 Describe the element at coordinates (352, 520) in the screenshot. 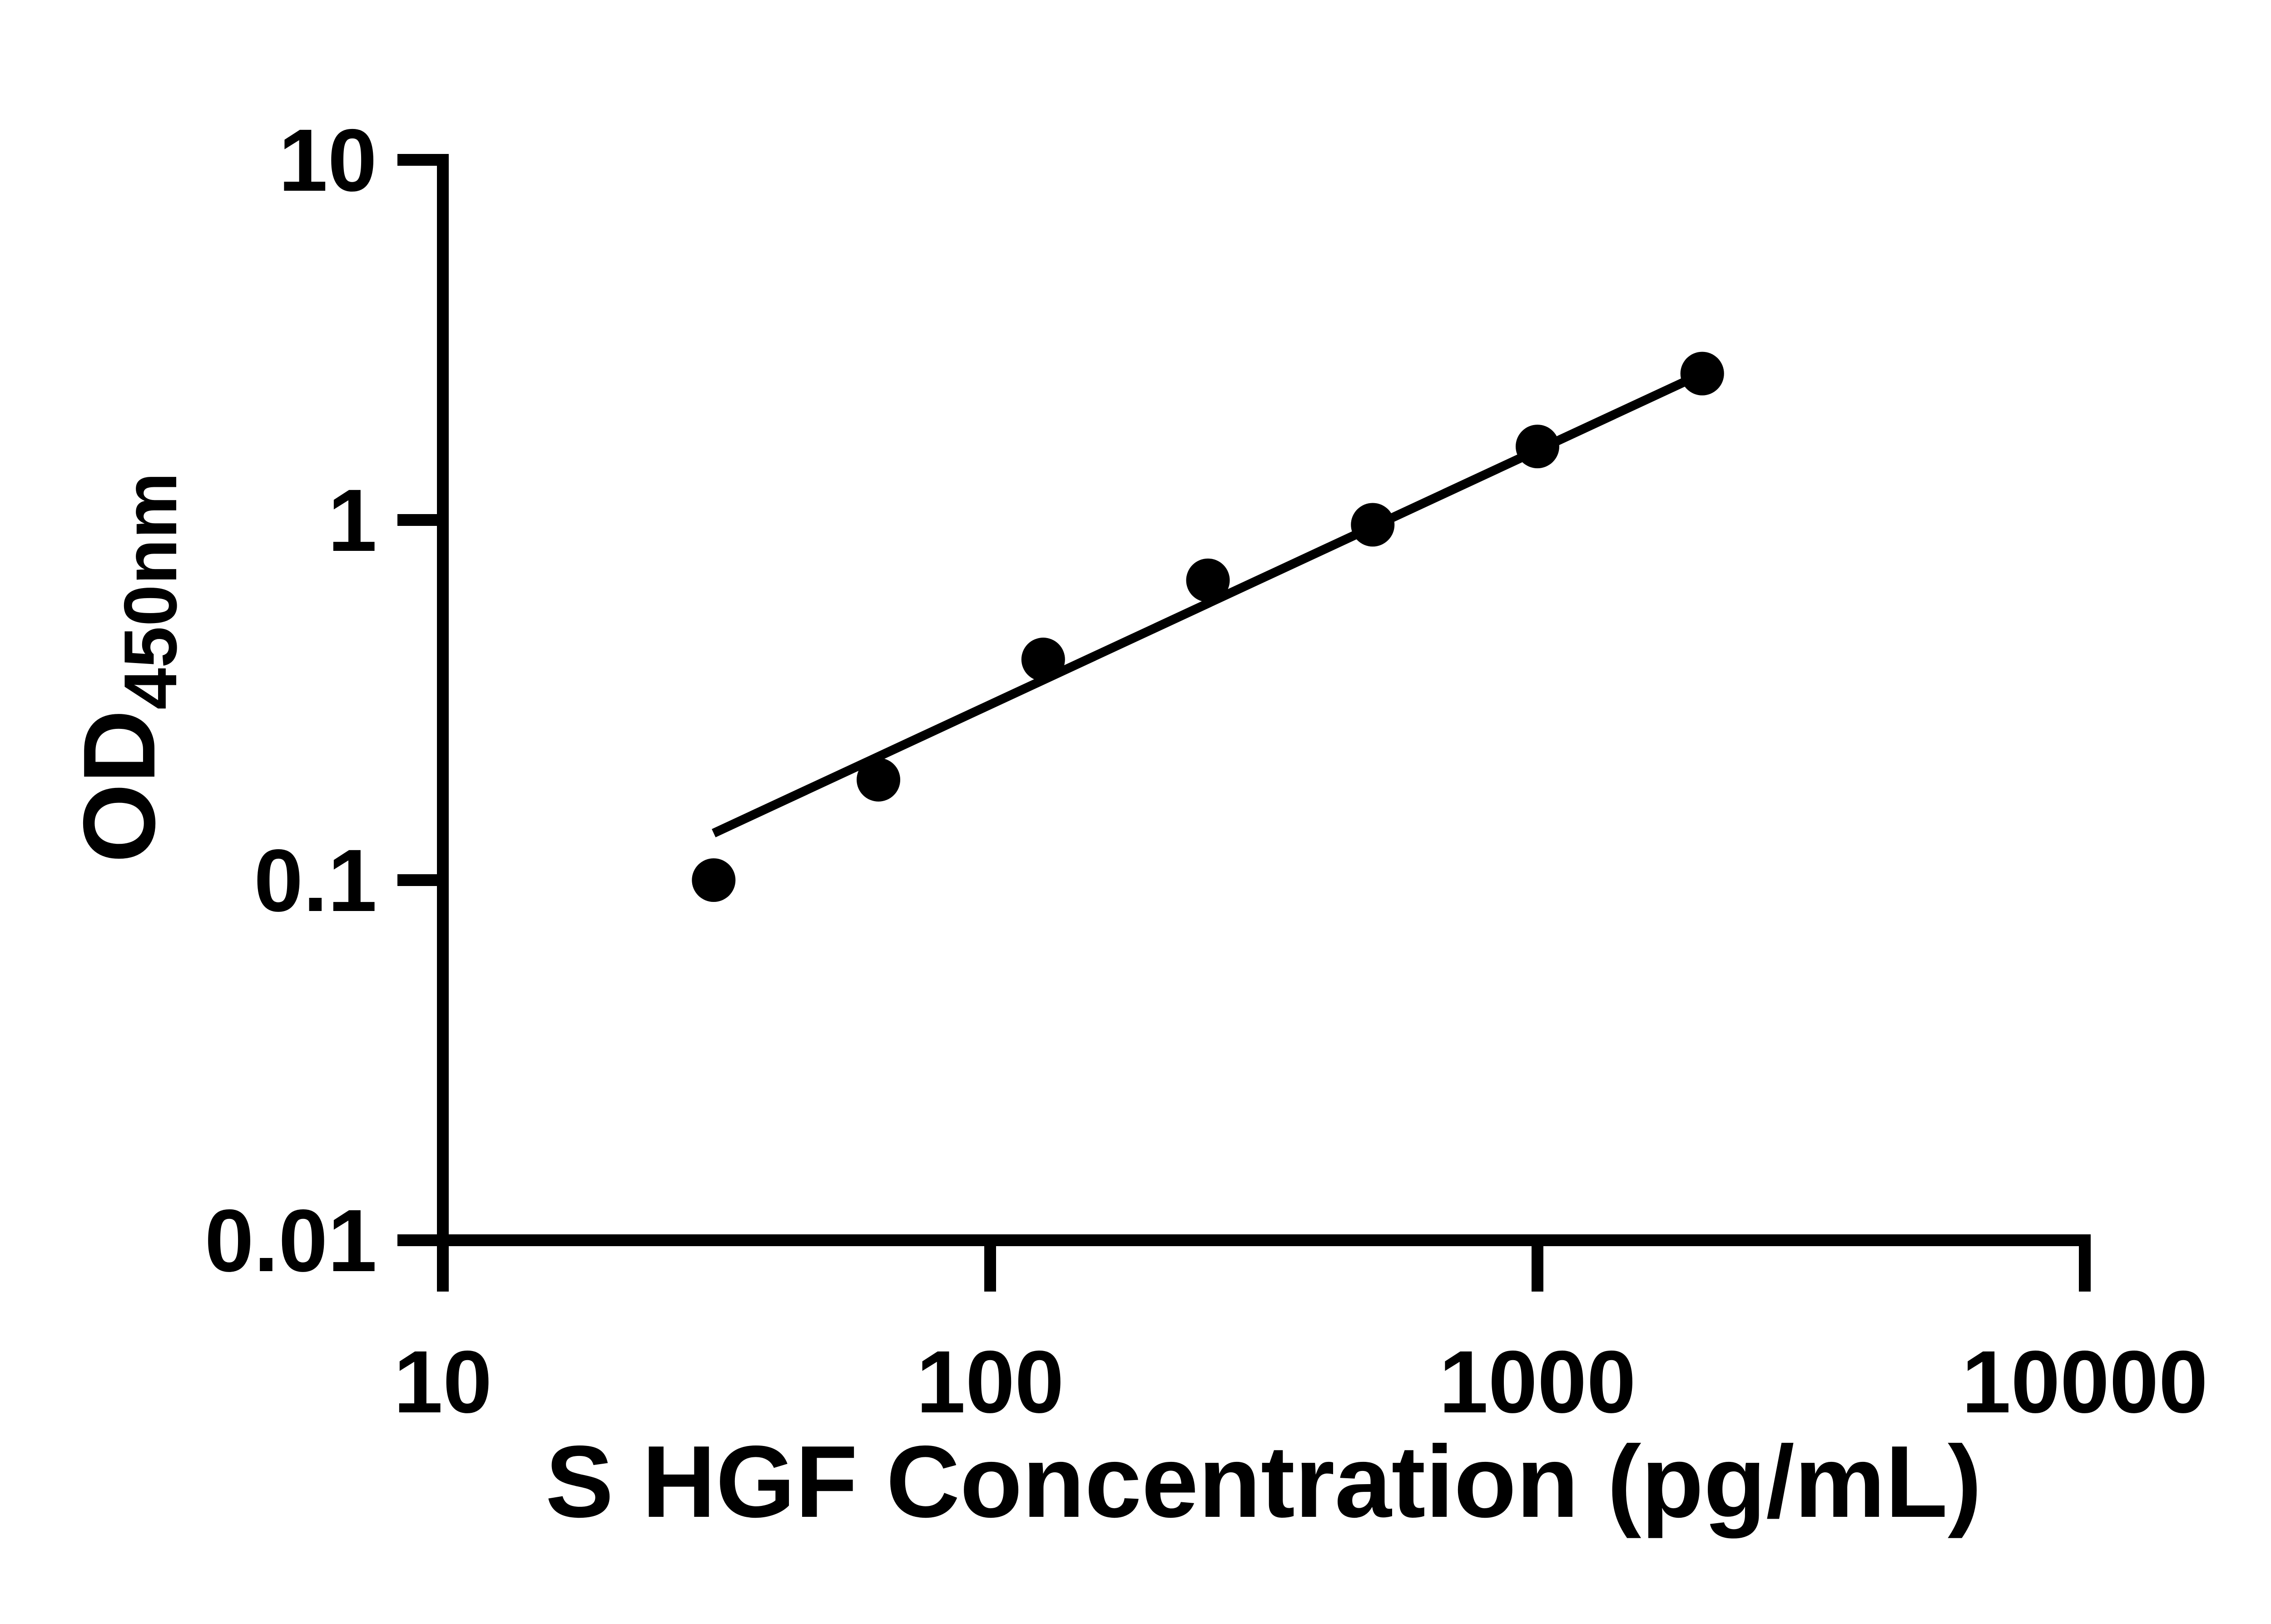

I see `y-tick-label: 1` at that location.